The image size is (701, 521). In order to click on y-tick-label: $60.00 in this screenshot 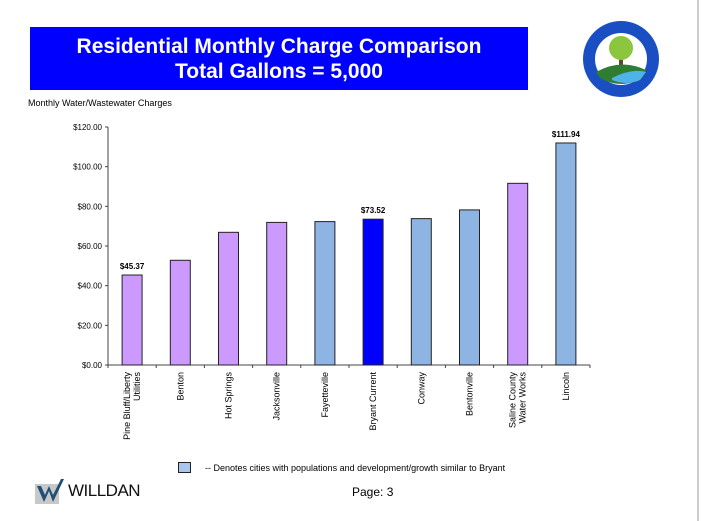, I will do `click(90, 246)`.